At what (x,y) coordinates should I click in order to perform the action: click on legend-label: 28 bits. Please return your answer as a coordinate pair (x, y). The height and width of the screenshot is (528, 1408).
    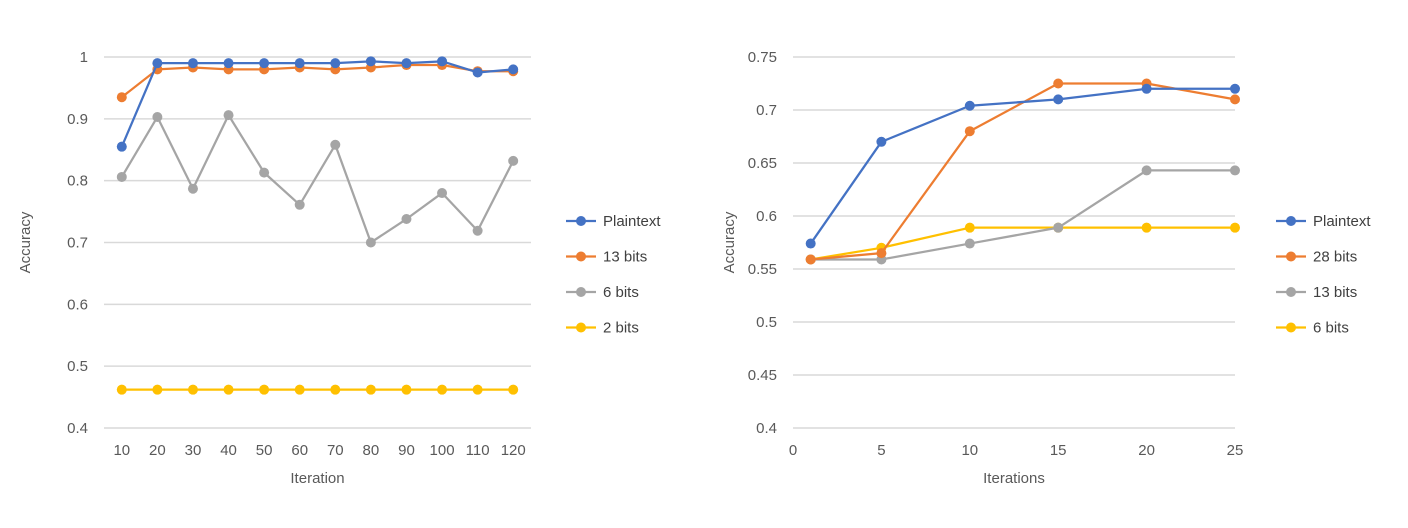
    Looking at the image, I should click on (1335, 257).